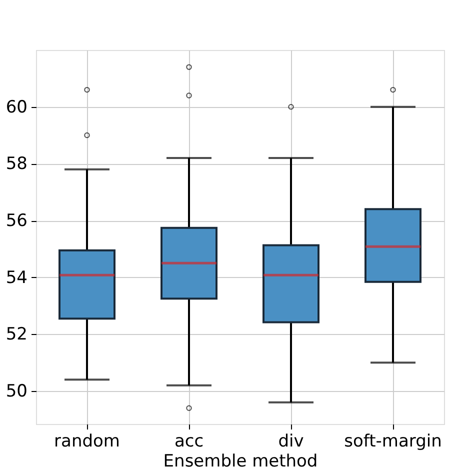 The height and width of the screenshot is (474, 474). What do you see at coordinates (87, 442) in the screenshot?
I see `x-tick-label: random` at bounding box center [87, 442].